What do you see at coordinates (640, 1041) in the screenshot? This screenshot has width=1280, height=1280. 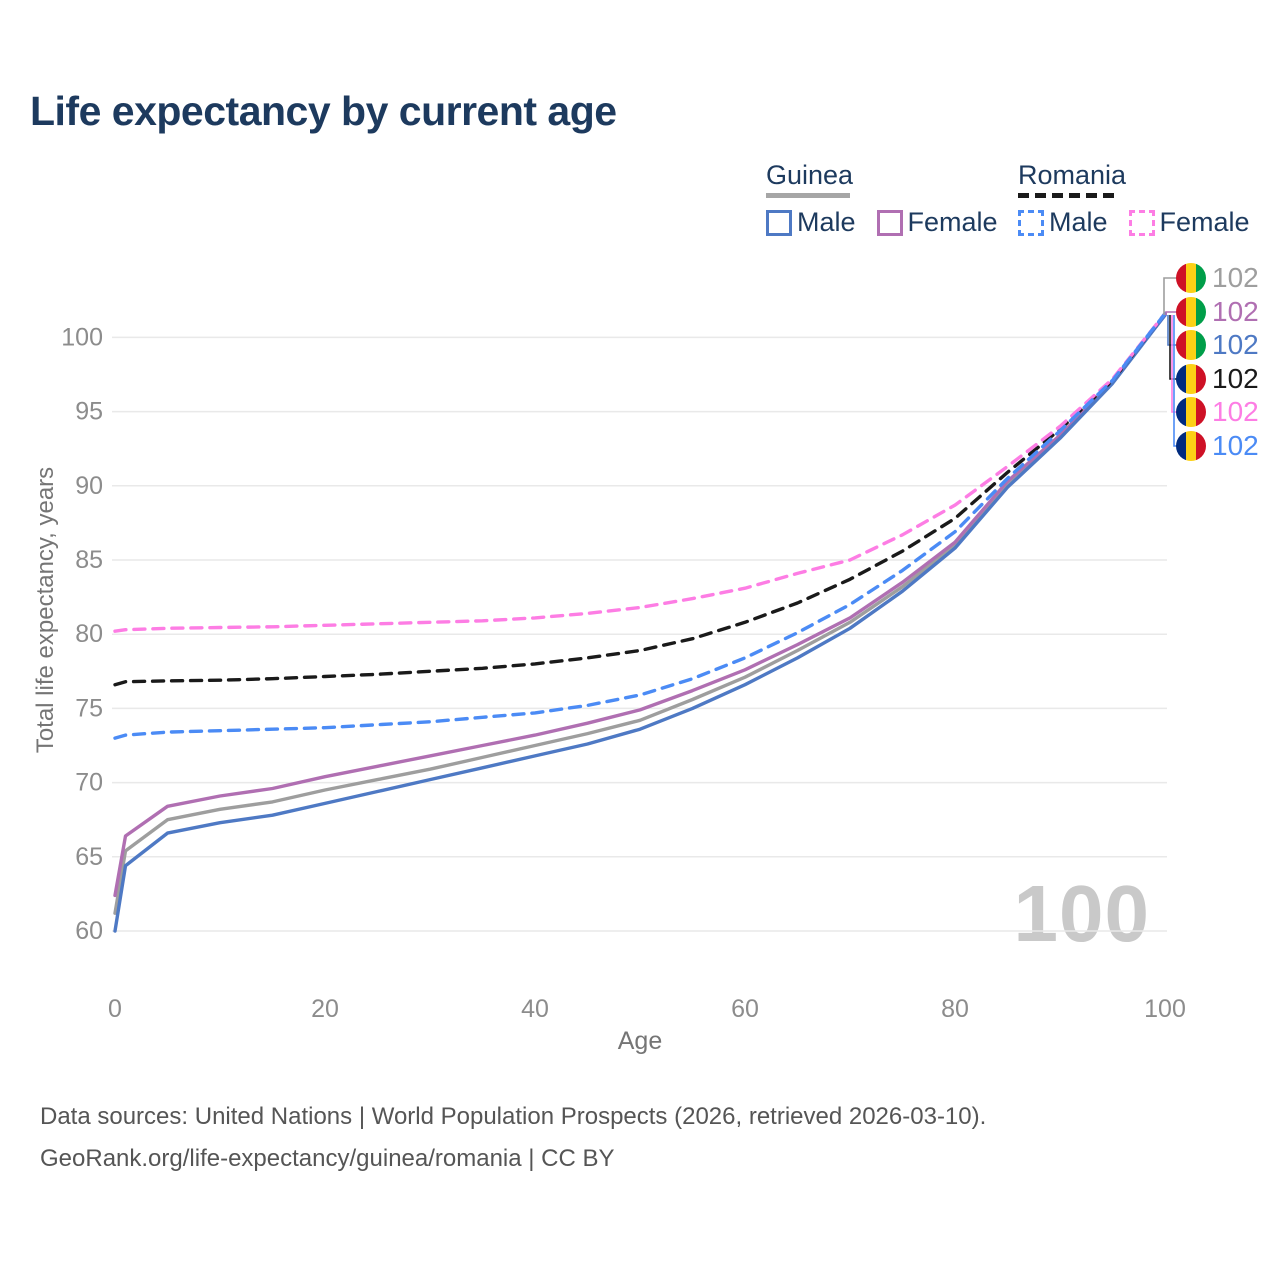 I see `x-axis-title: Age` at bounding box center [640, 1041].